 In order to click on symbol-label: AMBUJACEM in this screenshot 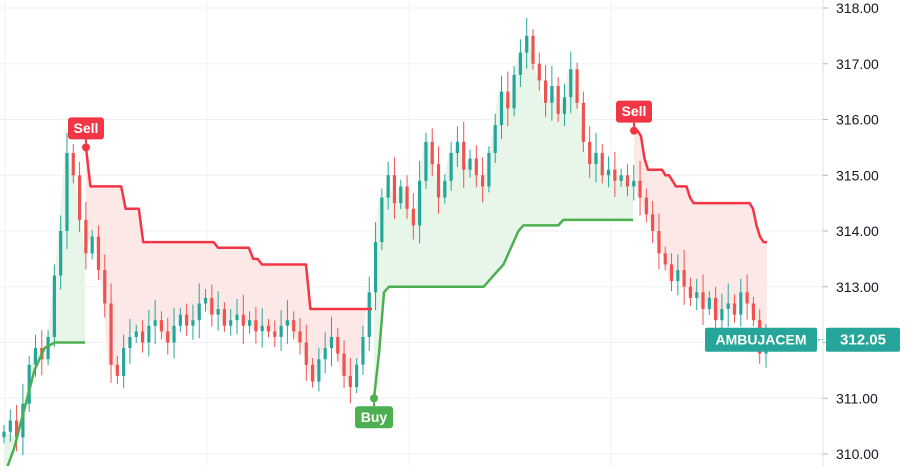, I will do `click(761, 339)`.